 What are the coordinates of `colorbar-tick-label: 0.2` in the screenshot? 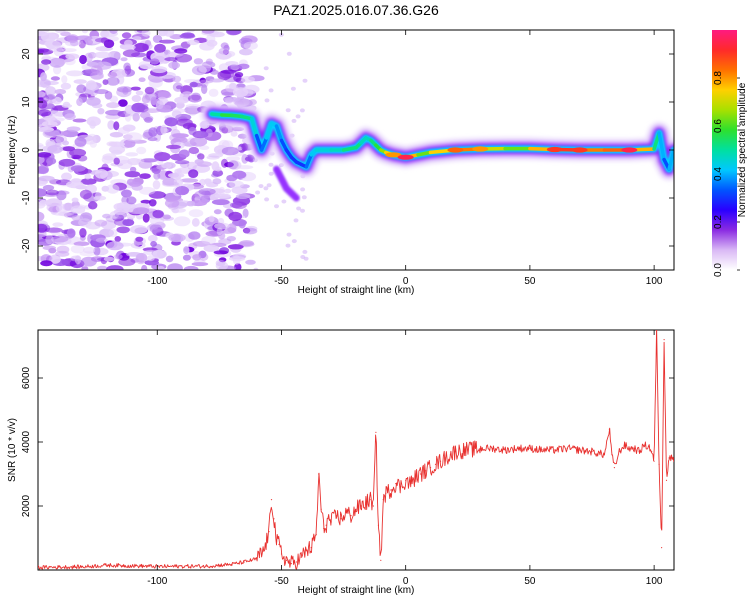 It's located at (718, 222).